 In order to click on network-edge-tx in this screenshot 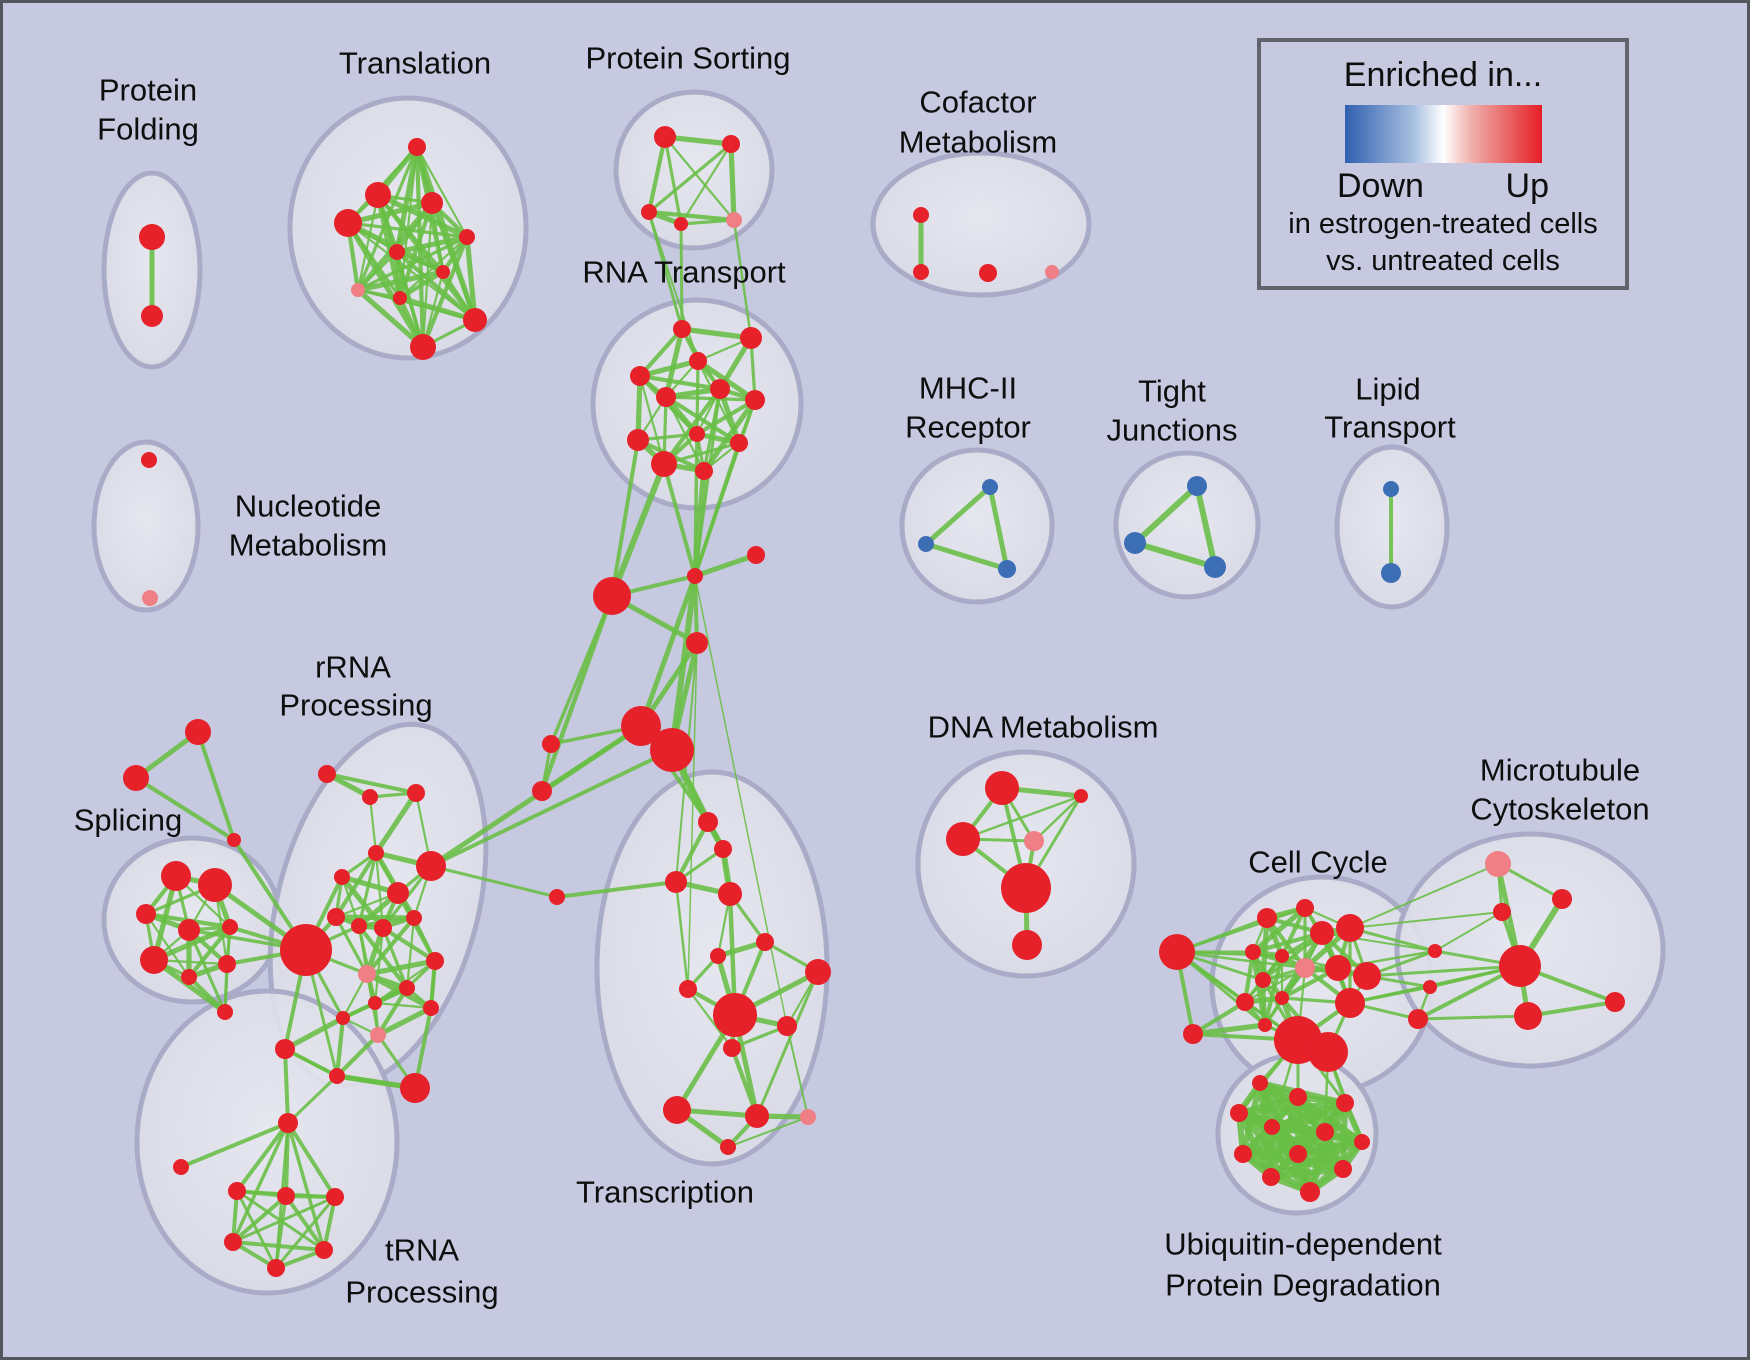, I will do `click(710, 1018)`.